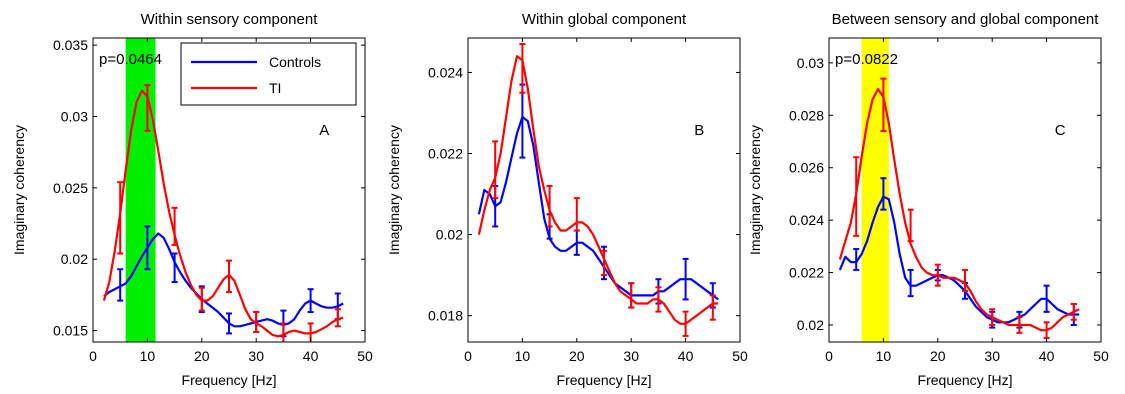 This screenshot has width=1125, height=394. Describe the element at coordinates (70, 45) in the screenshot. I see `y-tick-label: 0.035` at that location.